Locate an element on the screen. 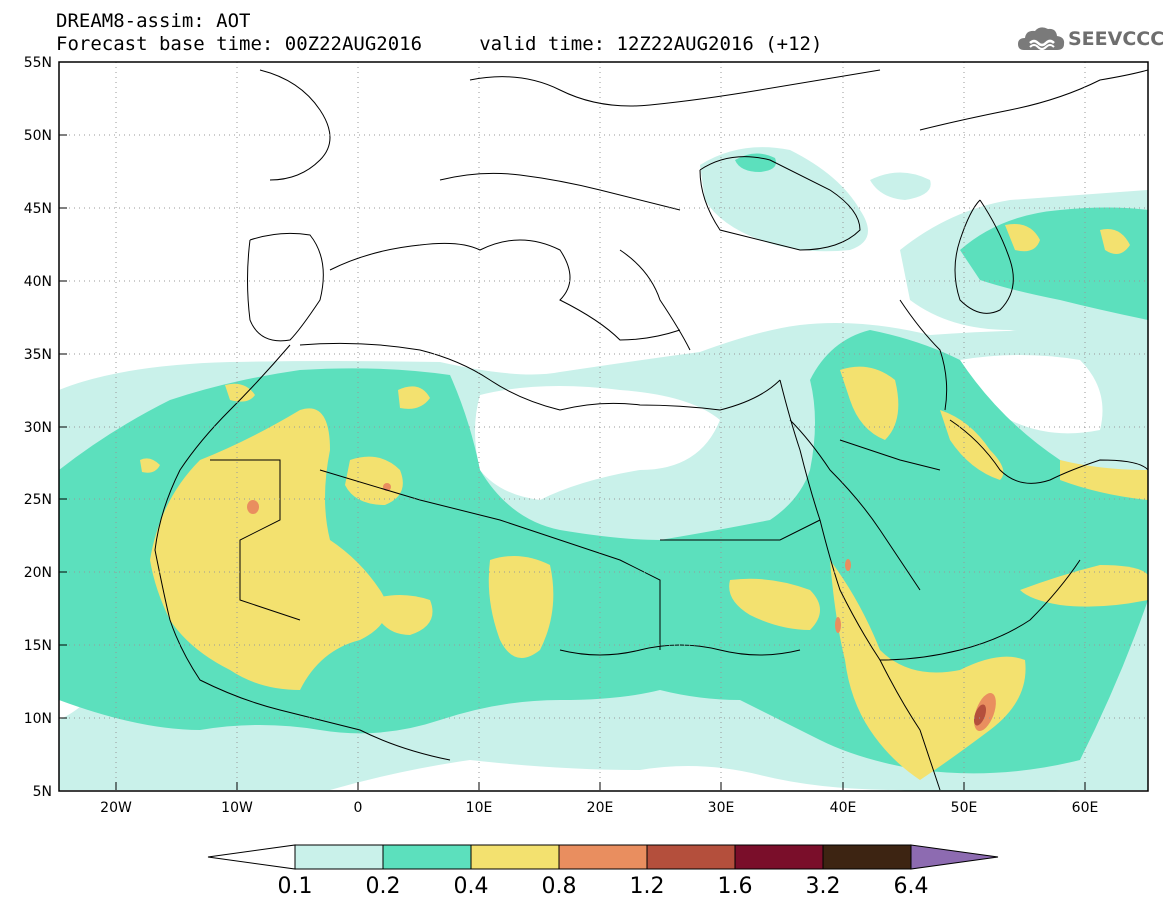  lat-label: 30N is located at coordinates (38, 428).